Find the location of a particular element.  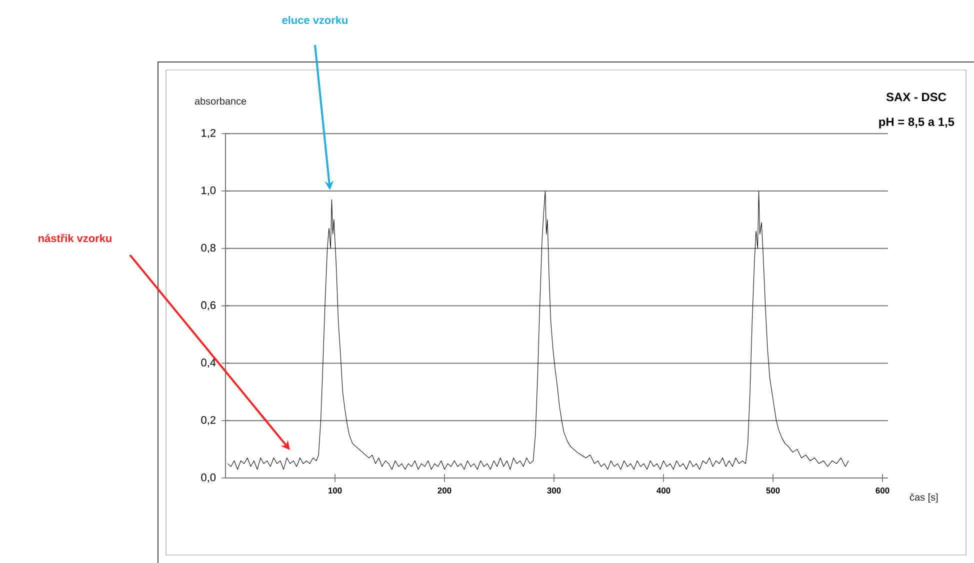

y-axis-title: absorbance is located at coordinates (220, 101).